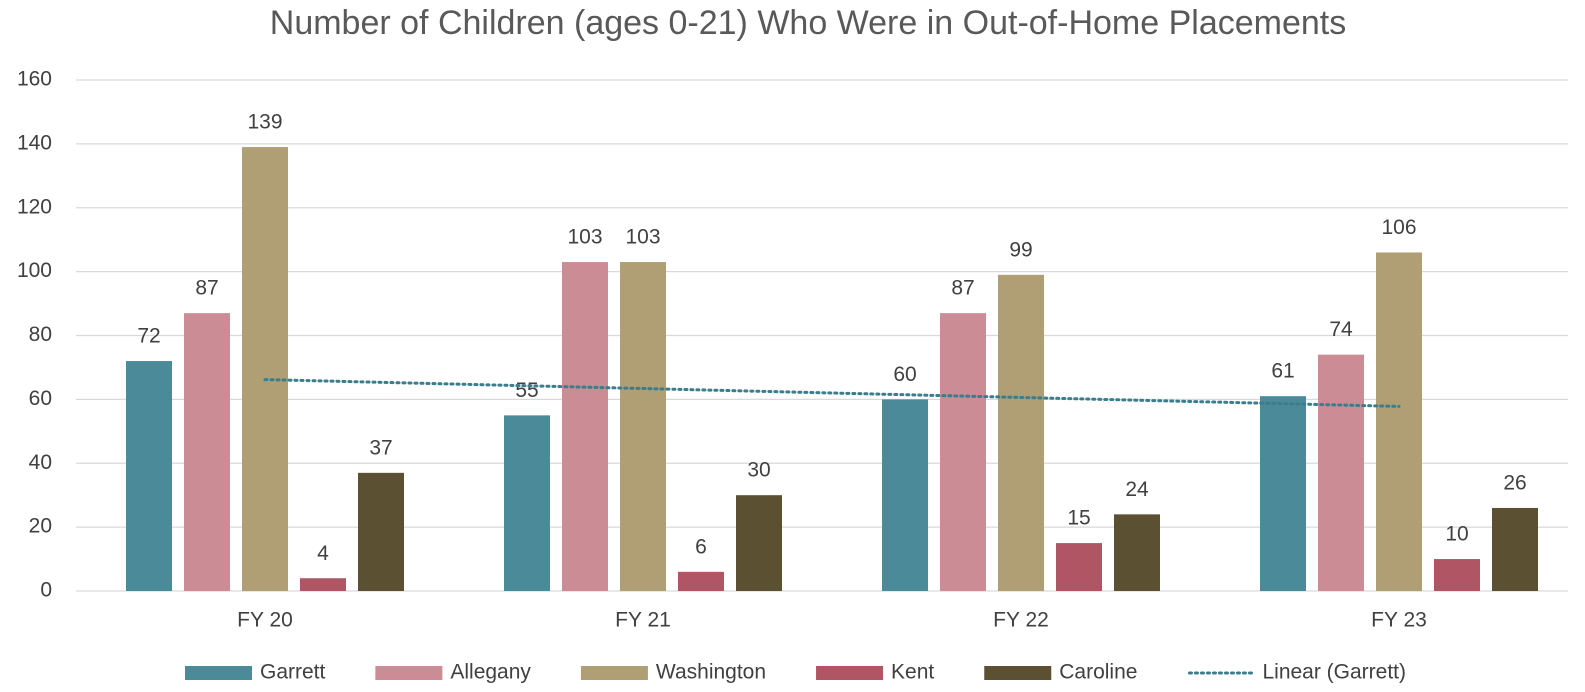  I want to click on data-label: 72, so click(148, 336).